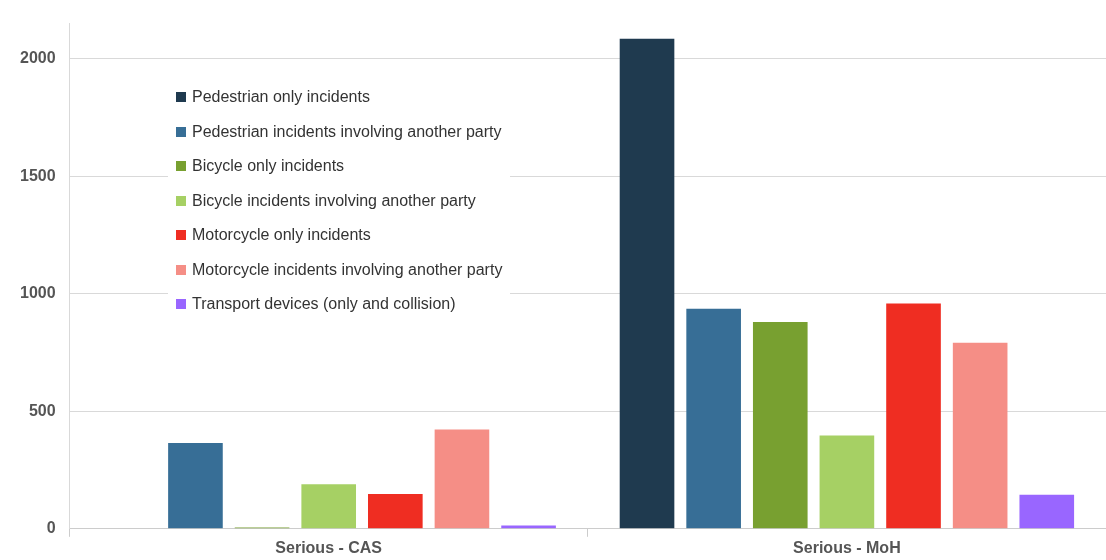 The height and width of the screenshot is (560, 1106). What do you see at coordinates (42, 410) in the screenshot?
I see `y-tick-label: 500` at bounding box center [42, 410].